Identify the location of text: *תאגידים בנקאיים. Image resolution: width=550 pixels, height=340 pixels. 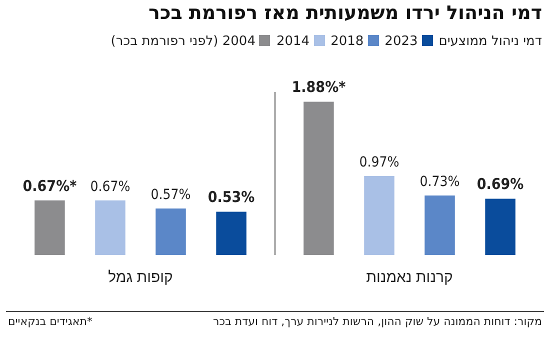
(50, 321).